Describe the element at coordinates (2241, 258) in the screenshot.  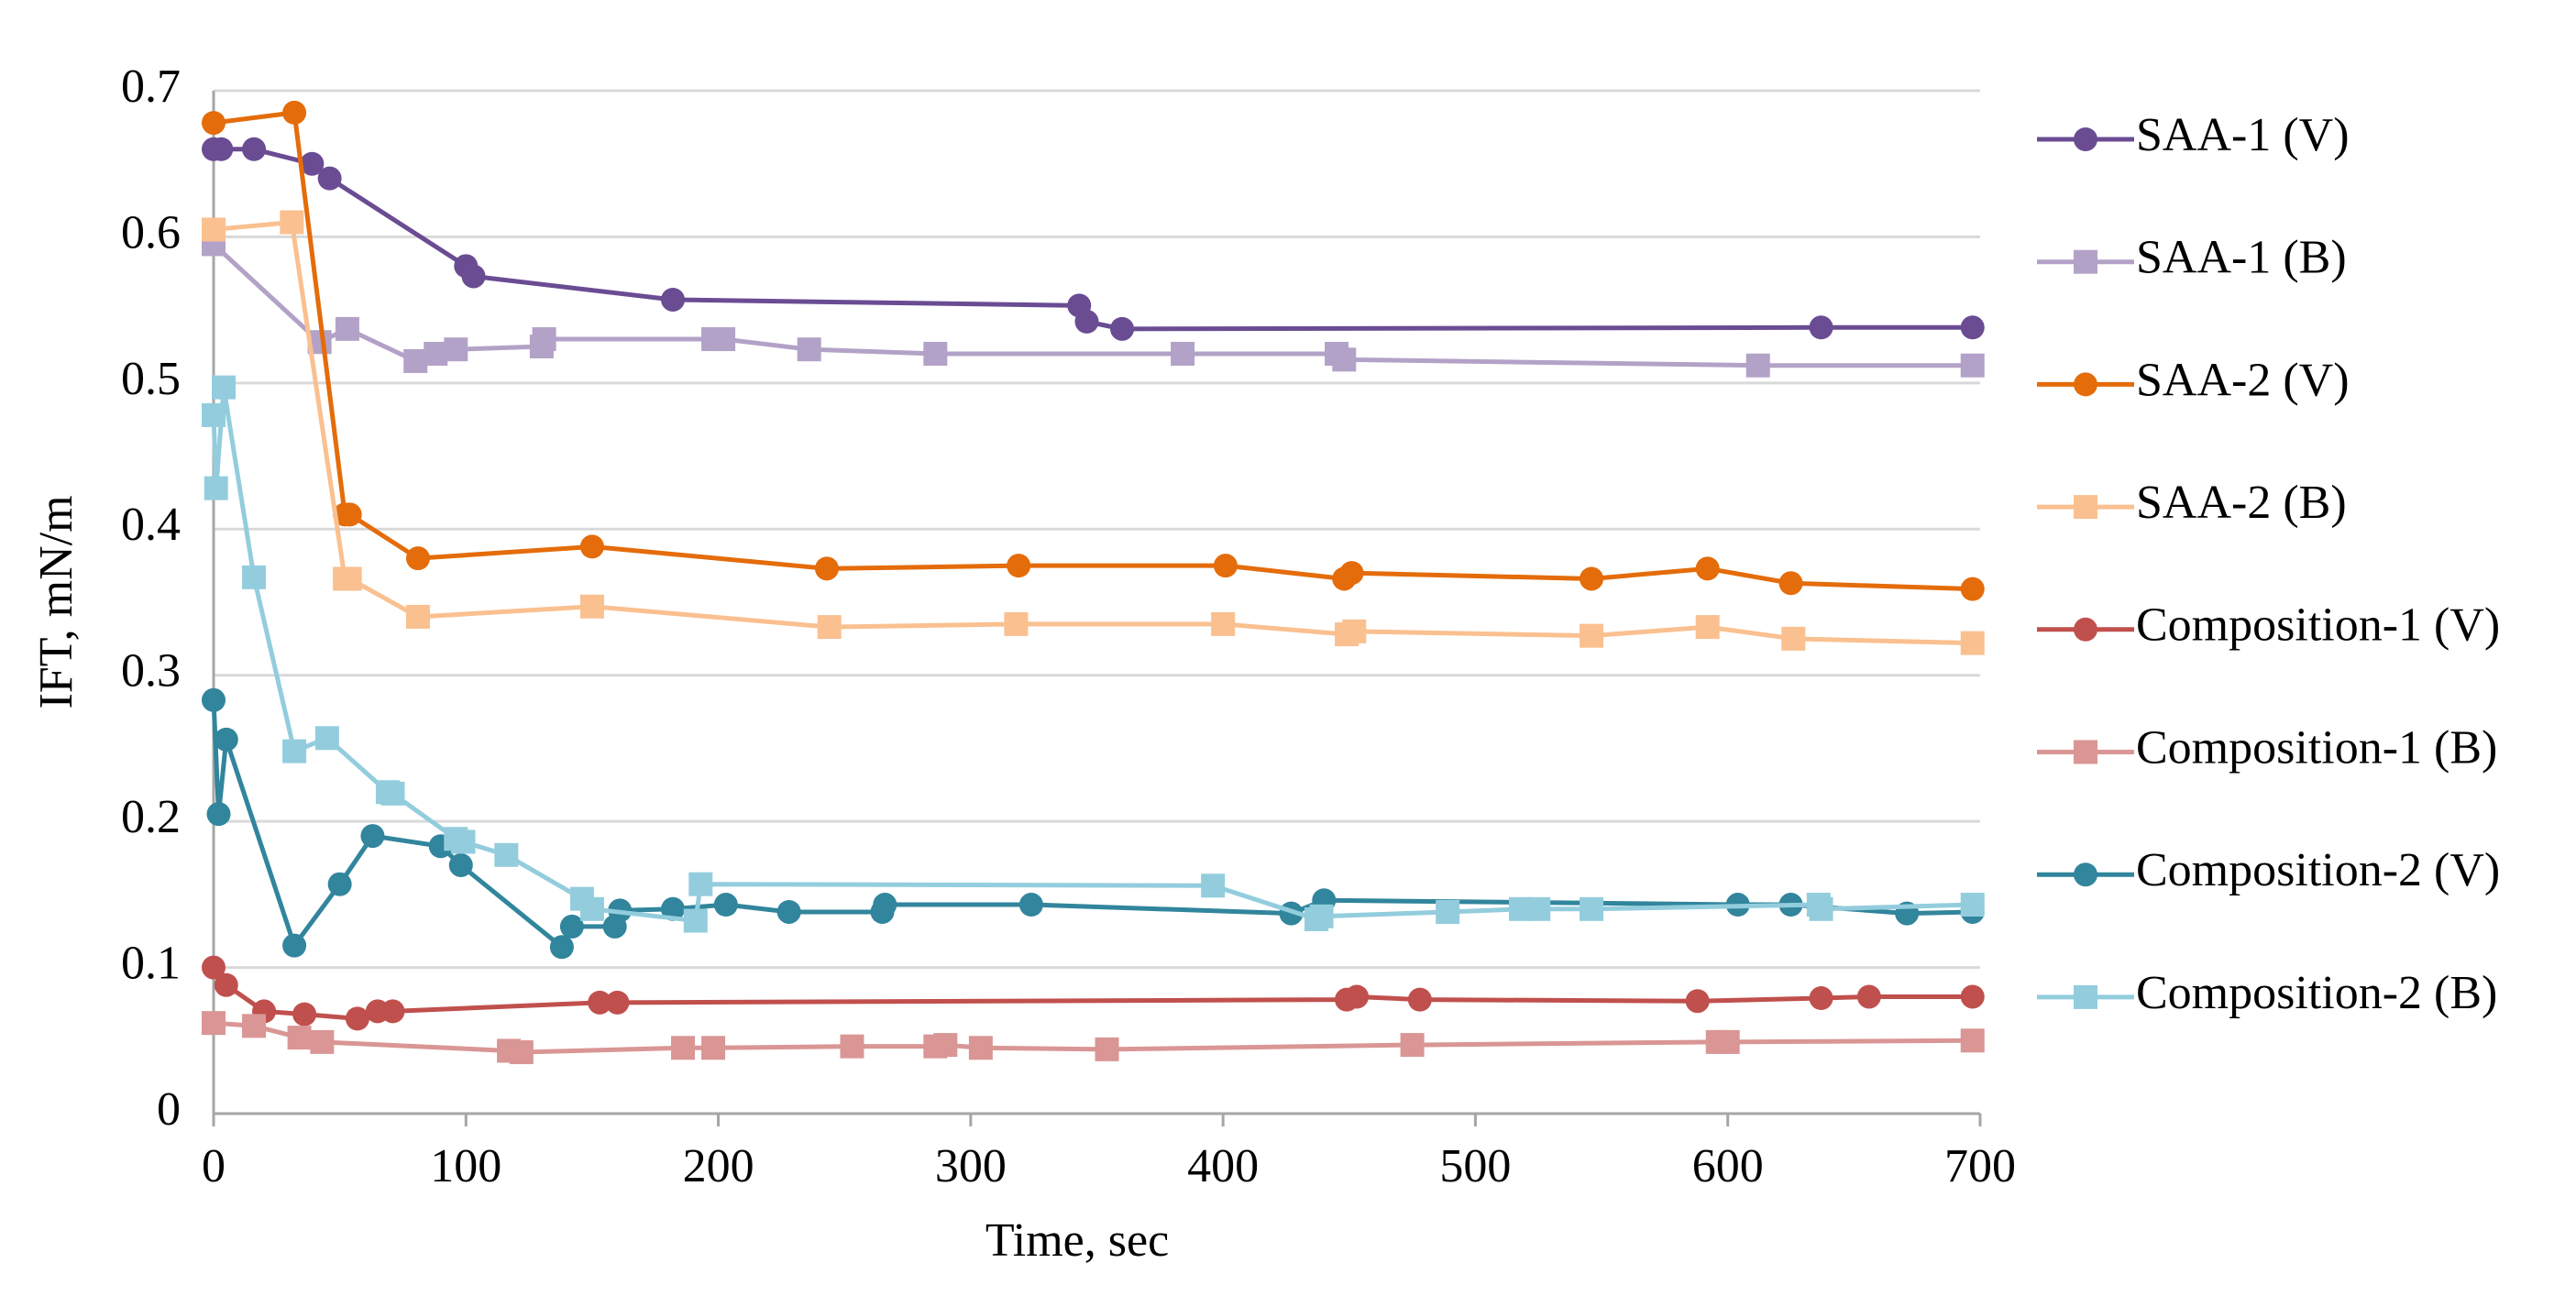
I see `legend-label: SAA-1 (B)` at that location.